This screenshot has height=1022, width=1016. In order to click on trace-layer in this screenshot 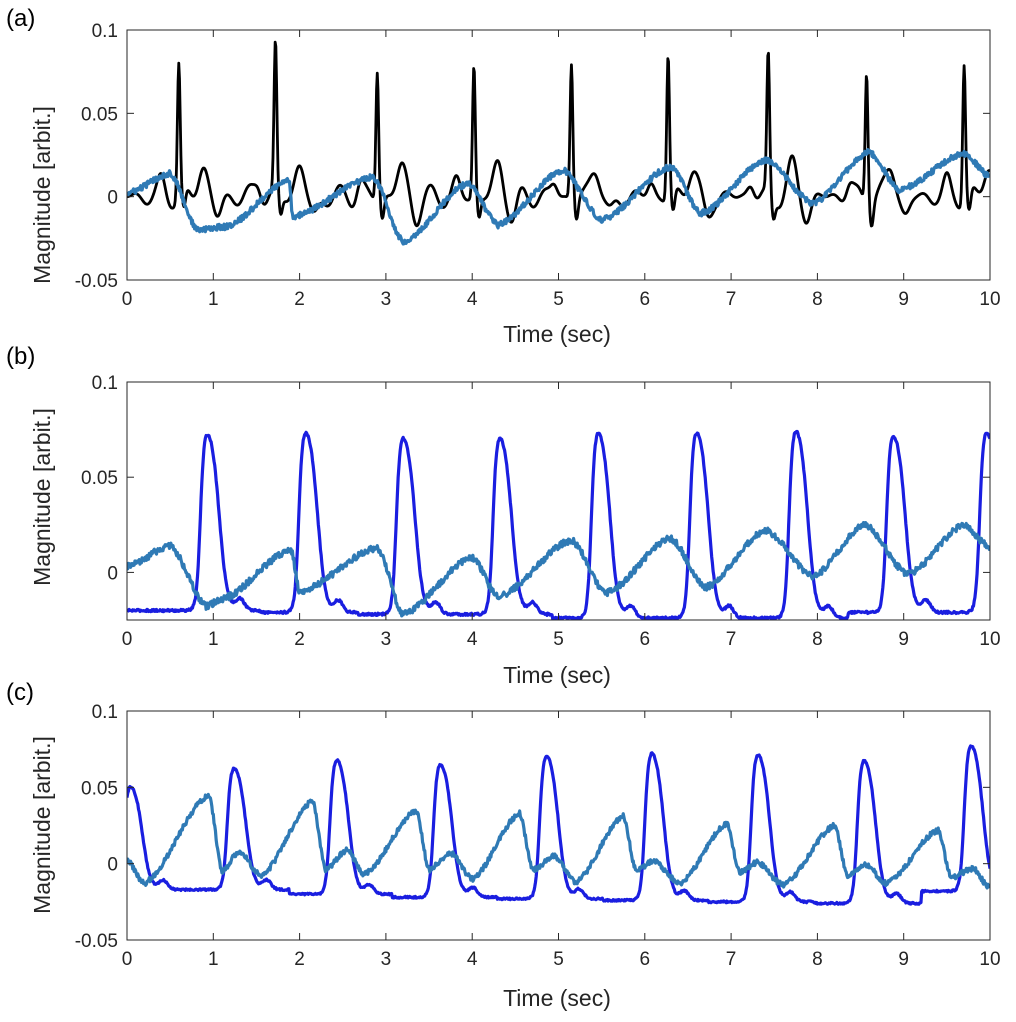, I will do `click(558, 825)`.